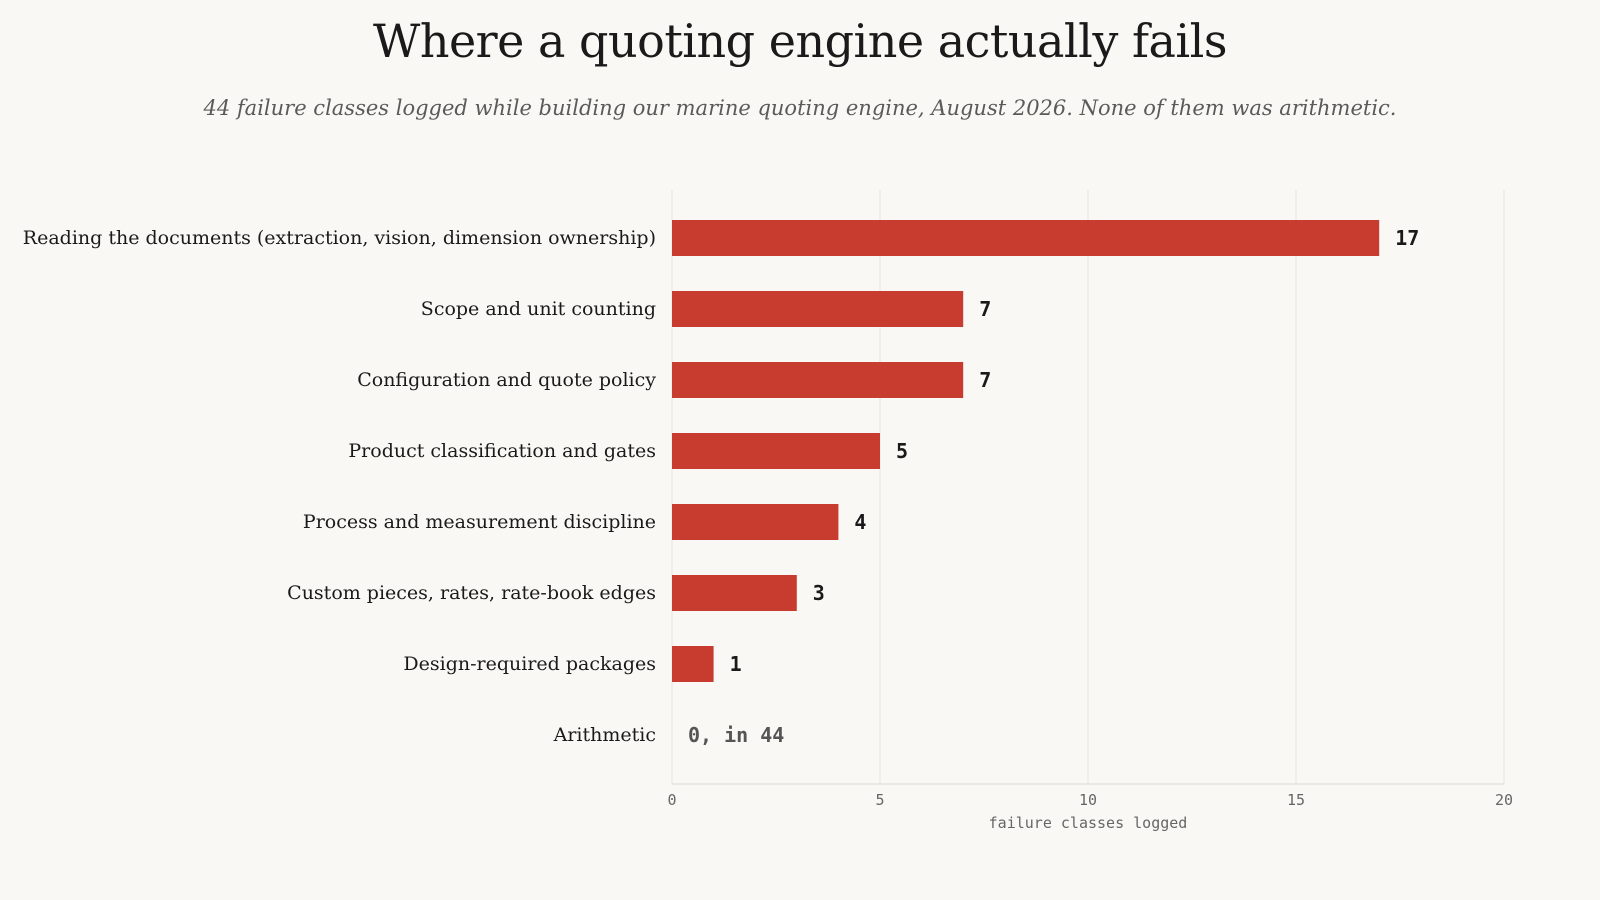 The width and height of the screenshot is (1600, 900). Describe the element at coordinates (736, 735) in the screenshot. I see `value-label: 0, in 44` at that location.